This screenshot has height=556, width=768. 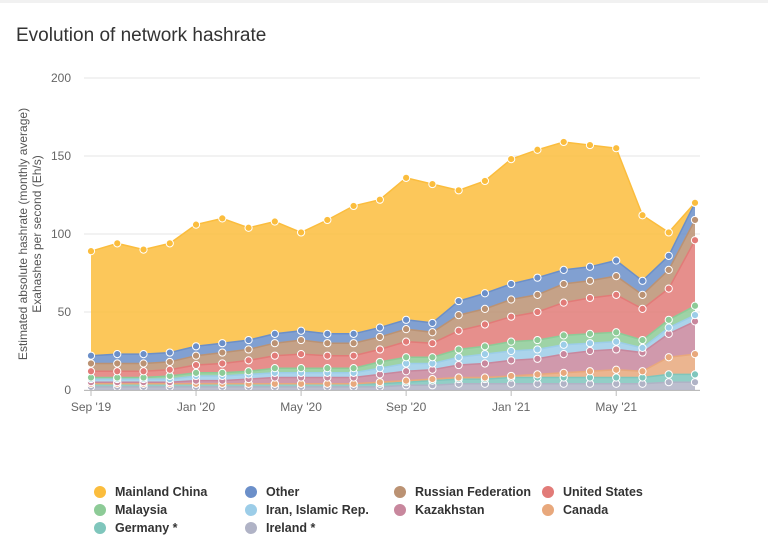 What do you see at coordinates (511, 407) in the screenshot?
I see `x-tick-label: Jan '21` at bounding box center [511, 407].